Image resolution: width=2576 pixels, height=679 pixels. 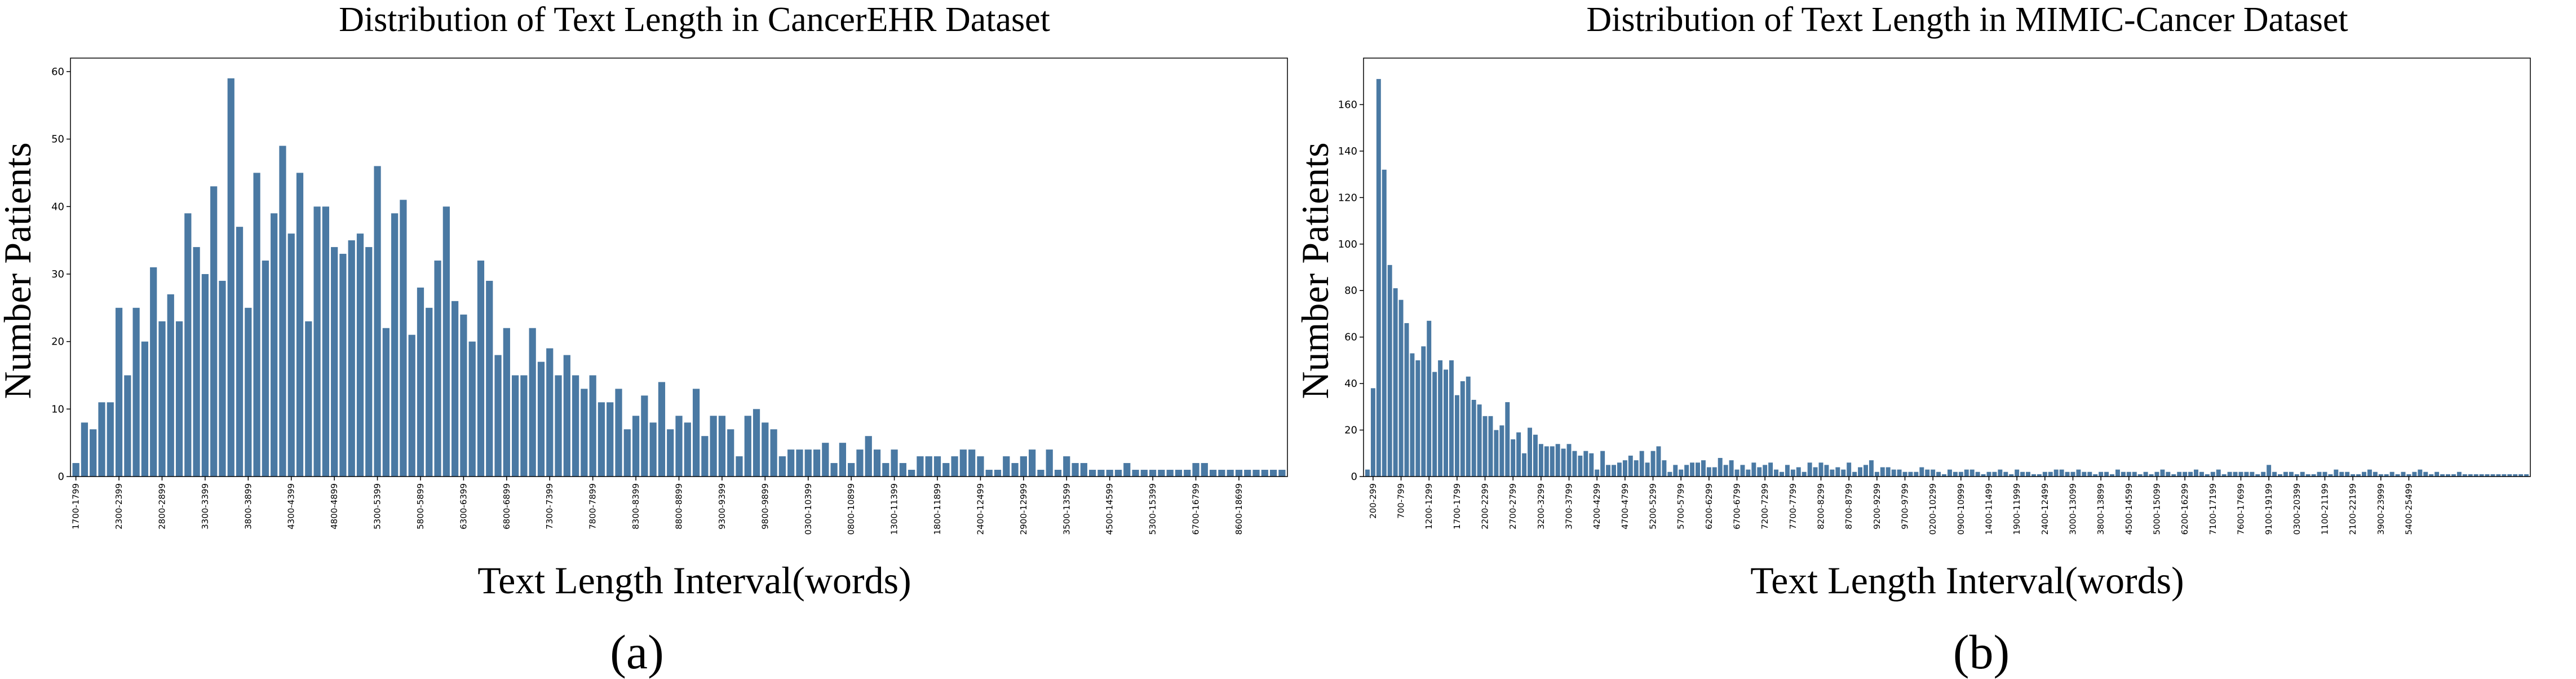 I want to click on y-tick-label: 0, so click(x=61, y=477).